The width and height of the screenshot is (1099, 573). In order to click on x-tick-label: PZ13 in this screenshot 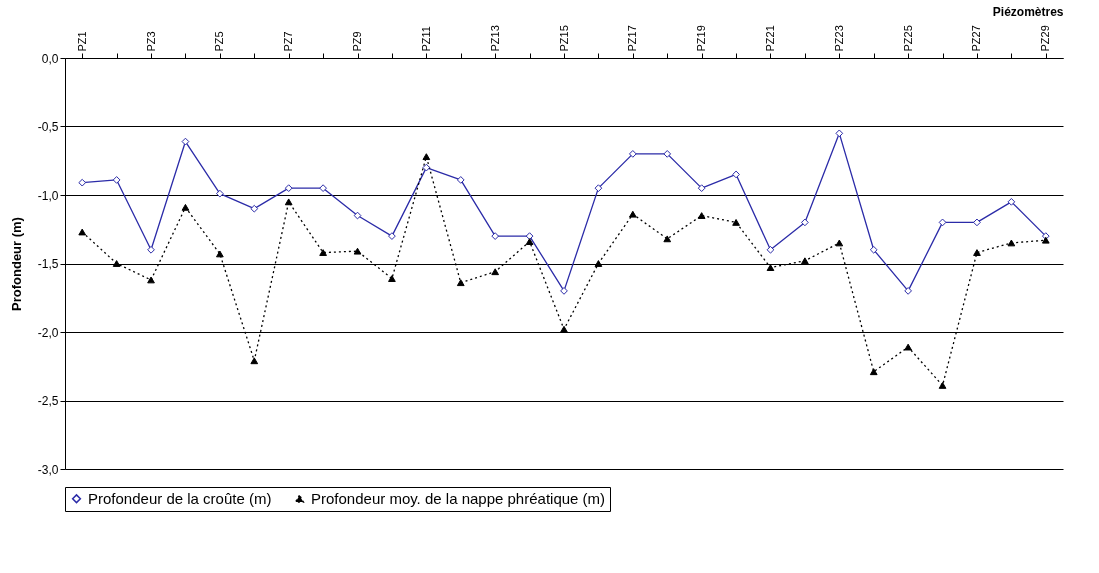, I will do `click(494, 38)`.